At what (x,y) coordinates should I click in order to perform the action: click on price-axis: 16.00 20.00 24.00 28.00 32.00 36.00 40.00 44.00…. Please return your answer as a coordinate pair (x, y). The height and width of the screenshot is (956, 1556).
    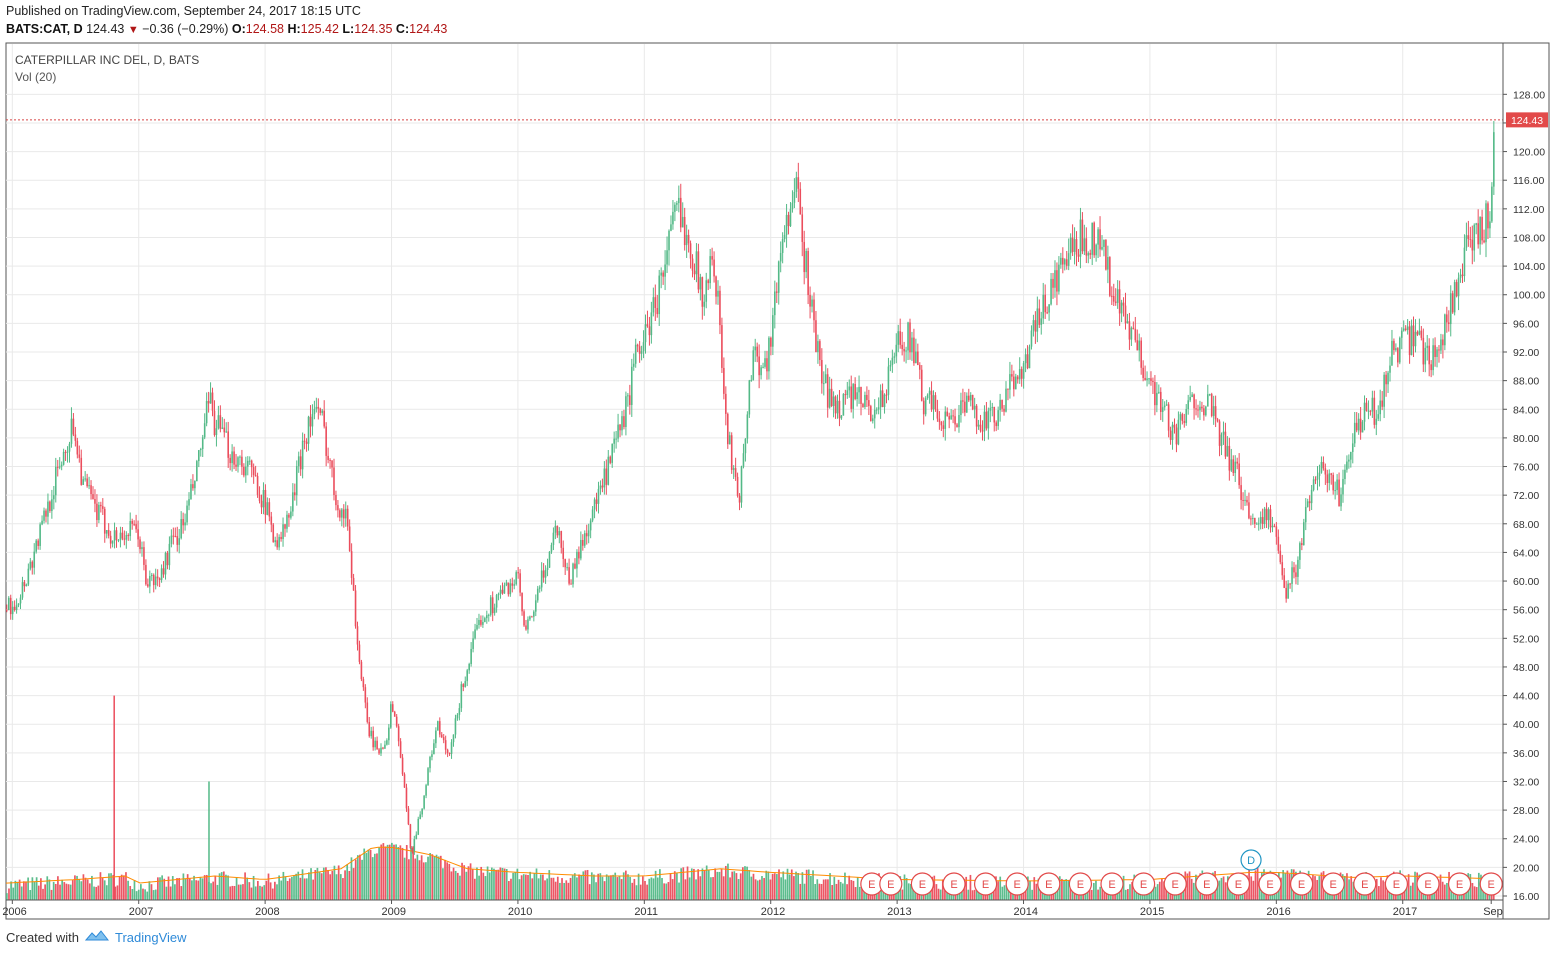
    Looking at the image, I should click on (1524, 496).